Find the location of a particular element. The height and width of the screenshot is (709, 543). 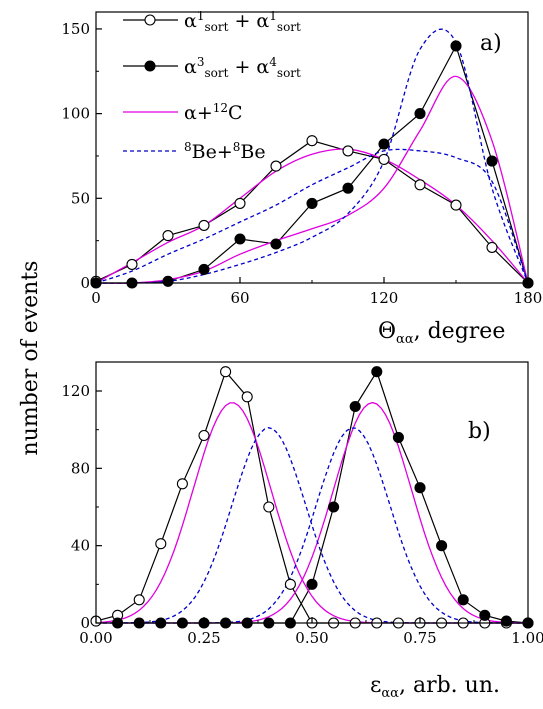

x-axis-label: Θαα, degree is located at coordinates (441, 333).